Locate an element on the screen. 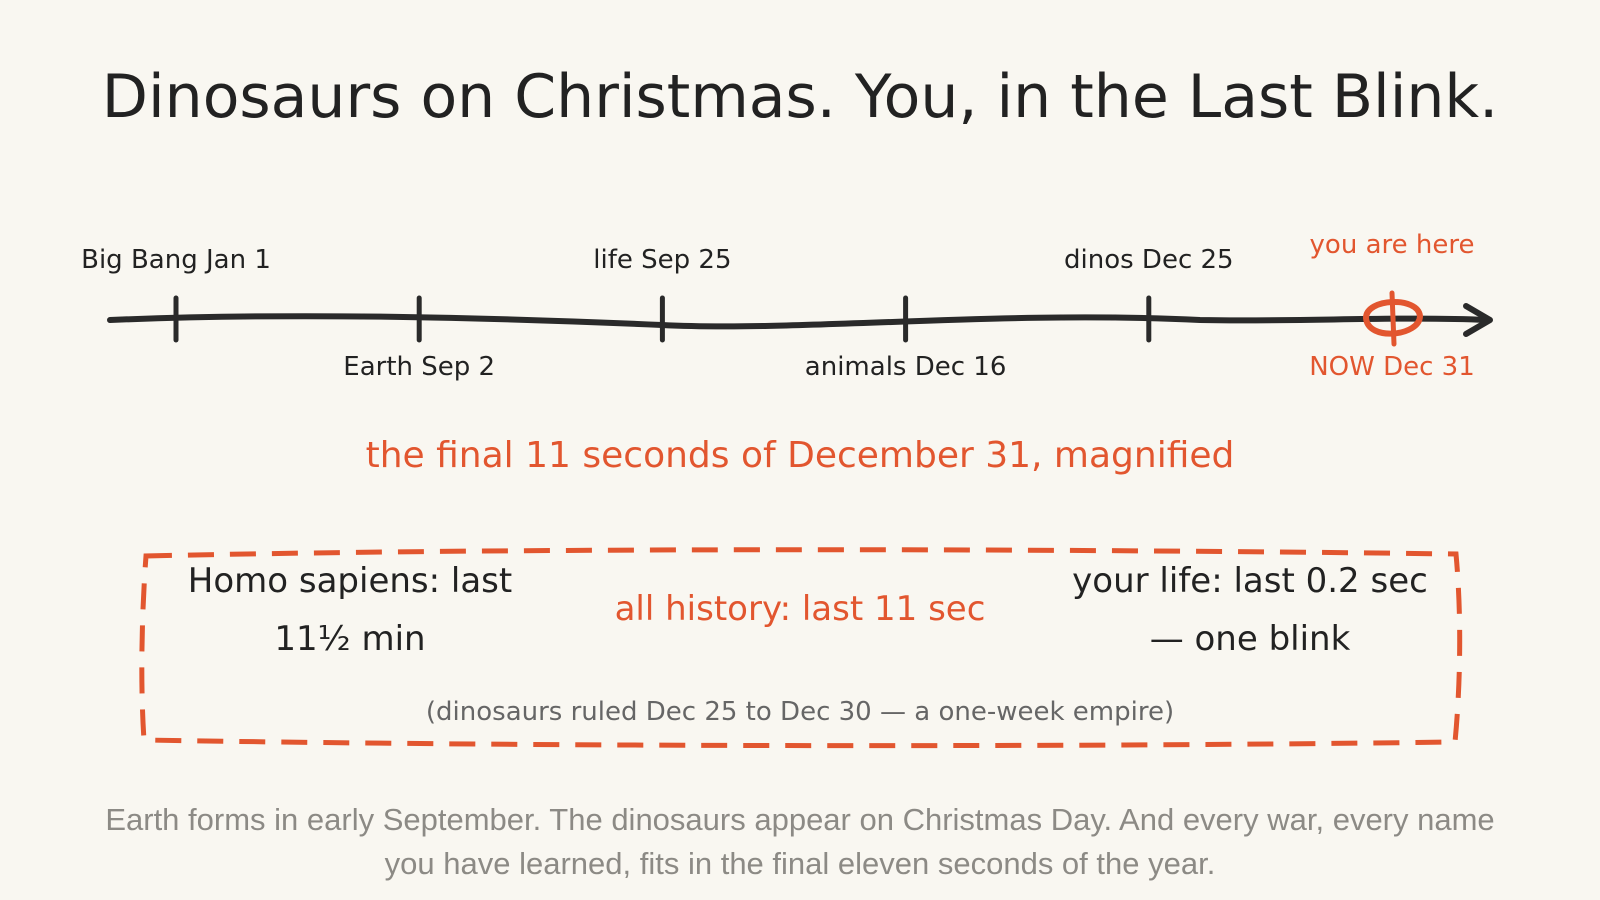 This screenshot has height=900, width=1600. life-text: your life: last 0.2 sec — one blink is located at coordinates (1250, 610).